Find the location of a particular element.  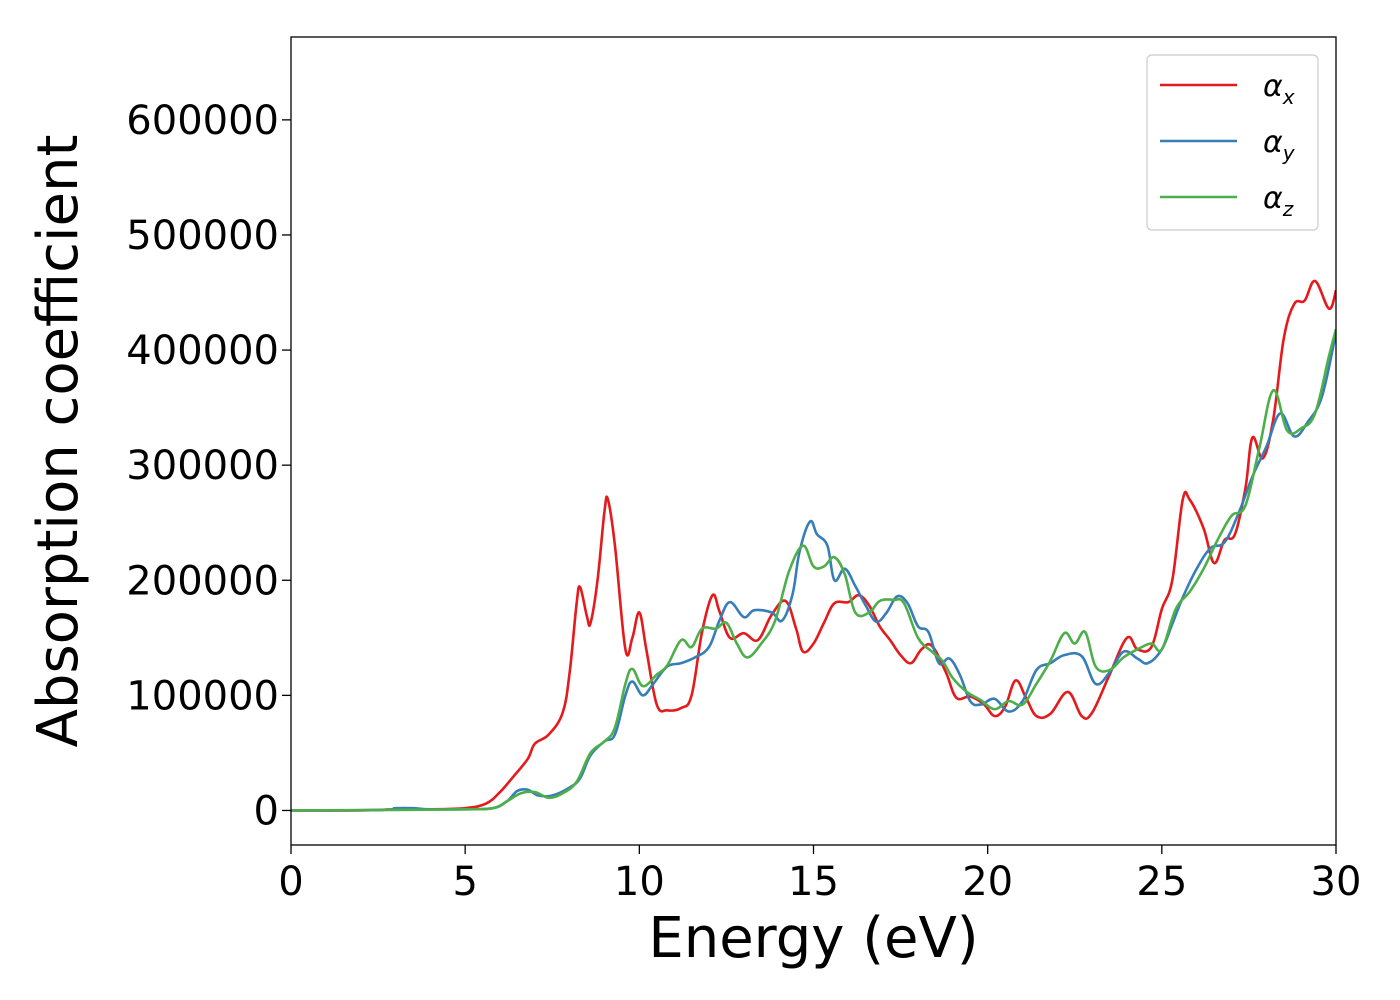

x-tick-label: 5 is located at coordinates (464, 882).